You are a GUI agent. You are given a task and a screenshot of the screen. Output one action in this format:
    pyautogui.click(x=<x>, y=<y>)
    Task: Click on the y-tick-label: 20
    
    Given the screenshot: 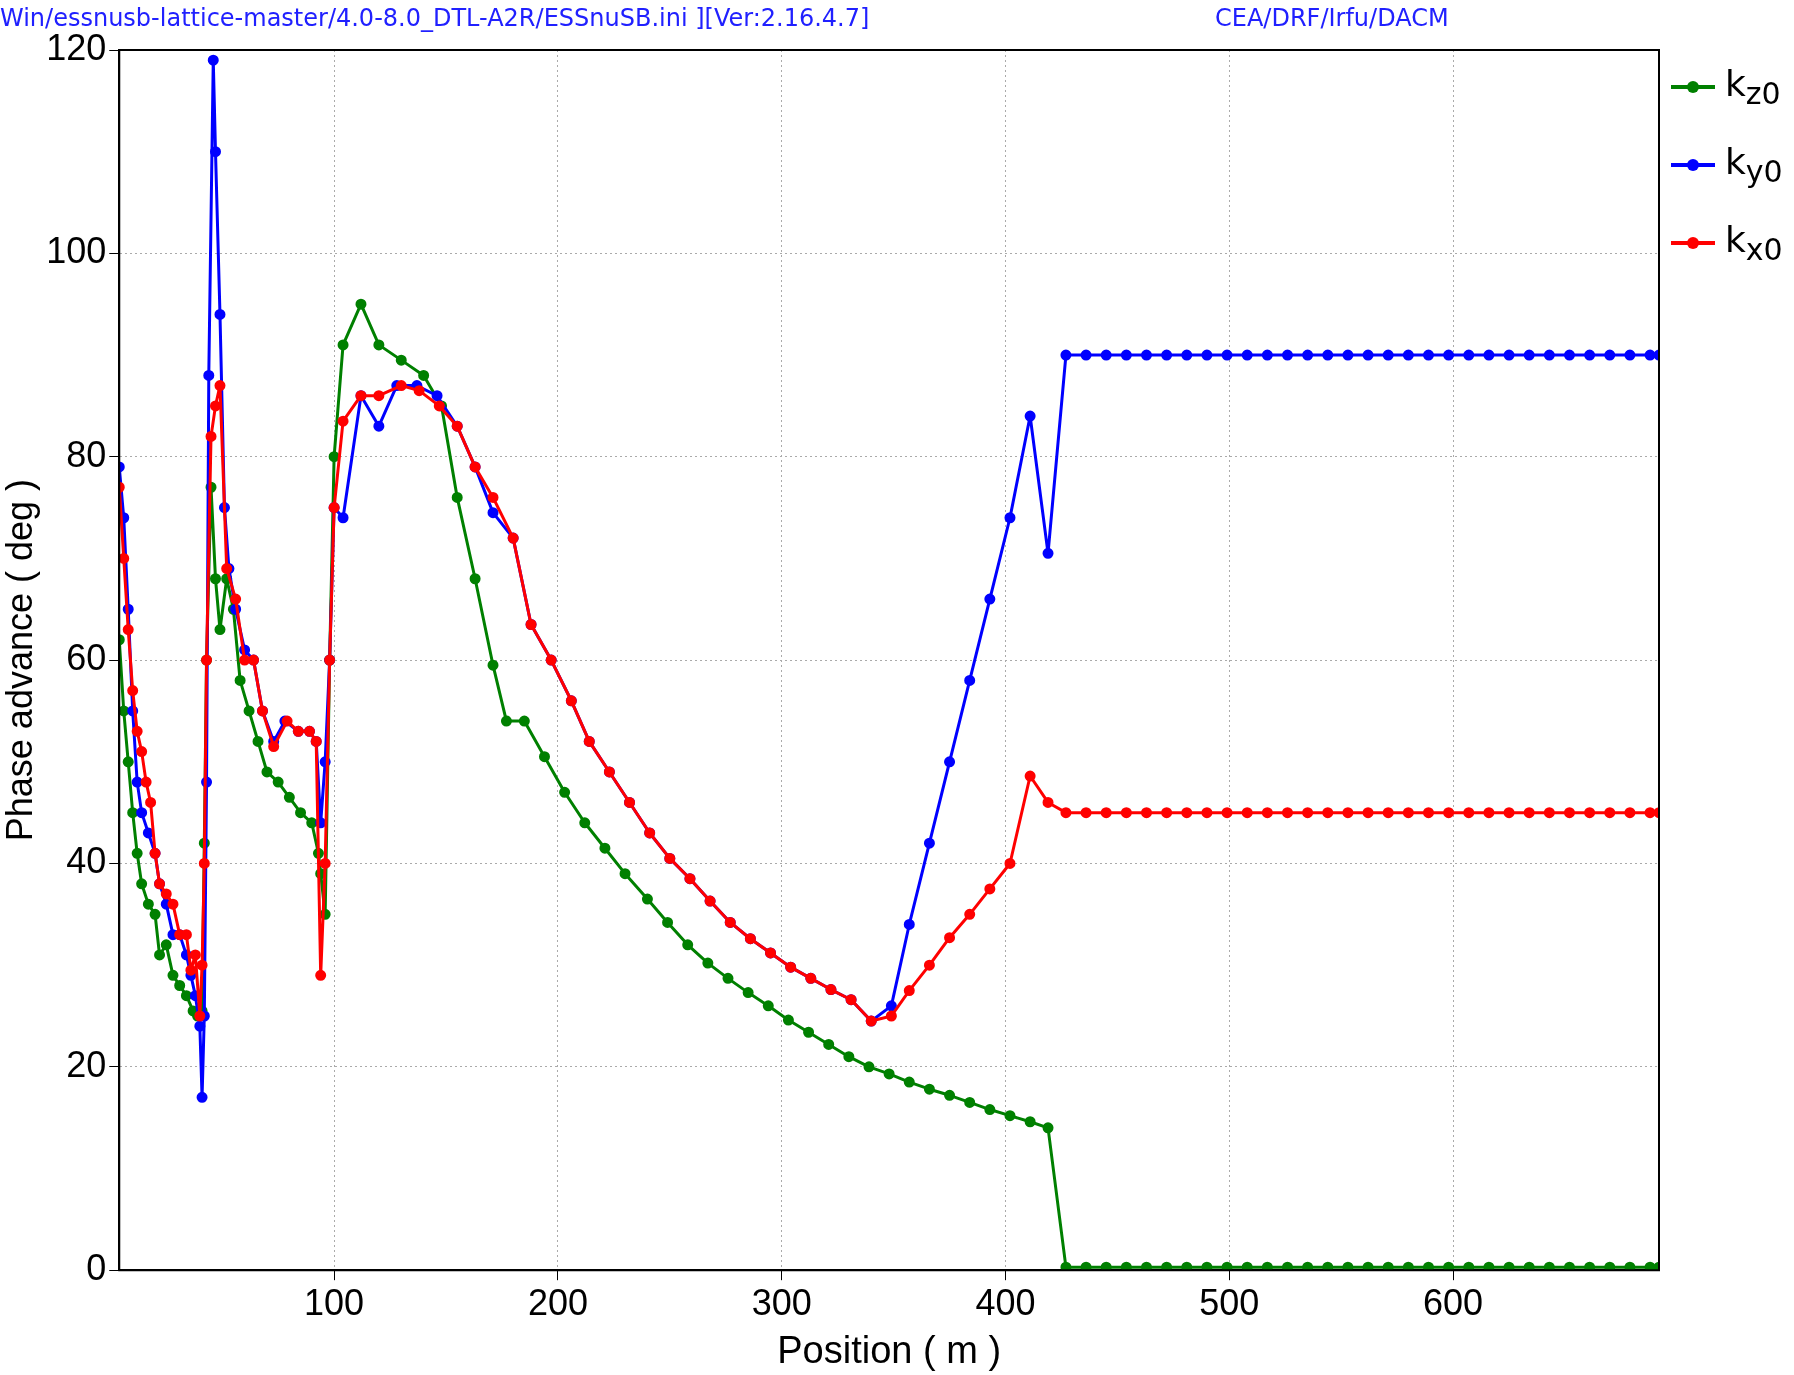 What is the action you would take?
    pyautogui.click(x=86, y=1064)
    